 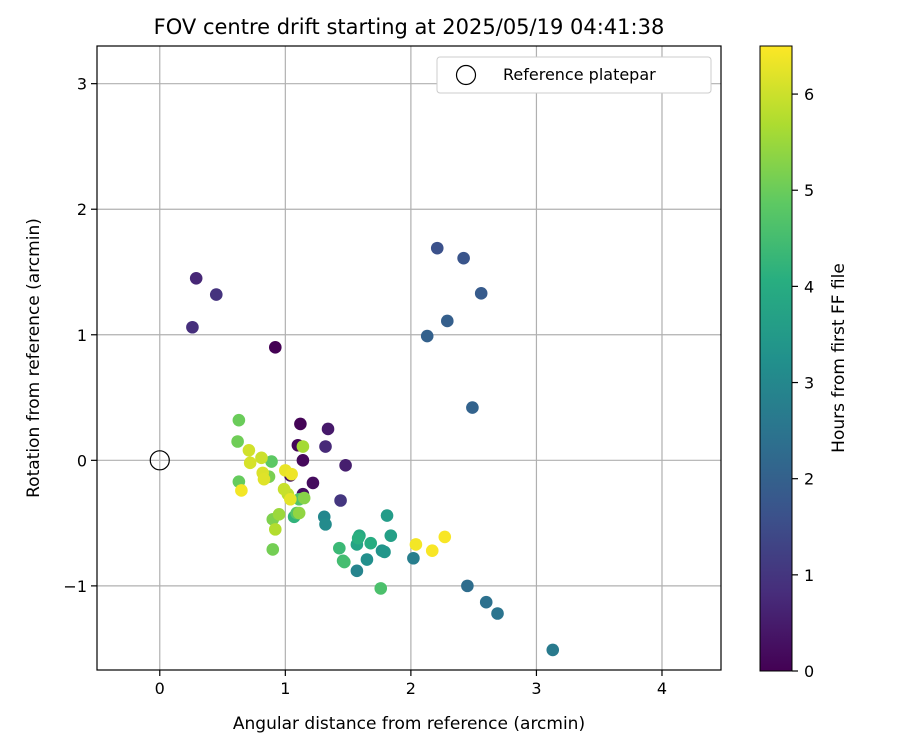 I want to click on x-tick-label: 4, so click(x=662, y=688).